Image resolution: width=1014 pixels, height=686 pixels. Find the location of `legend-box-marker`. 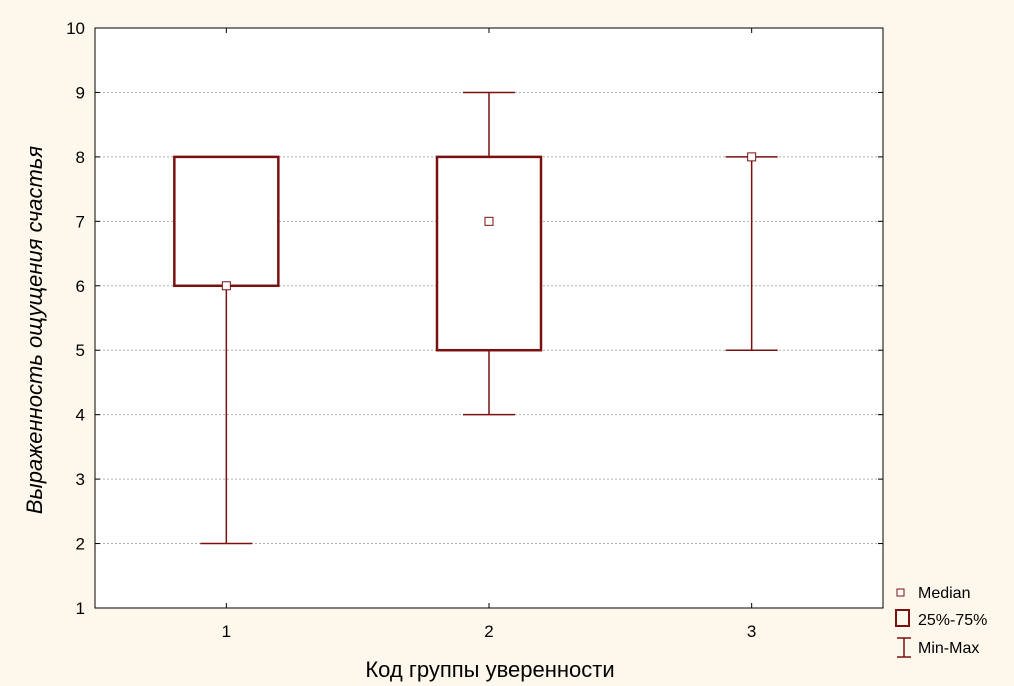

legend-box-marker is located at coordinates (902, 618).